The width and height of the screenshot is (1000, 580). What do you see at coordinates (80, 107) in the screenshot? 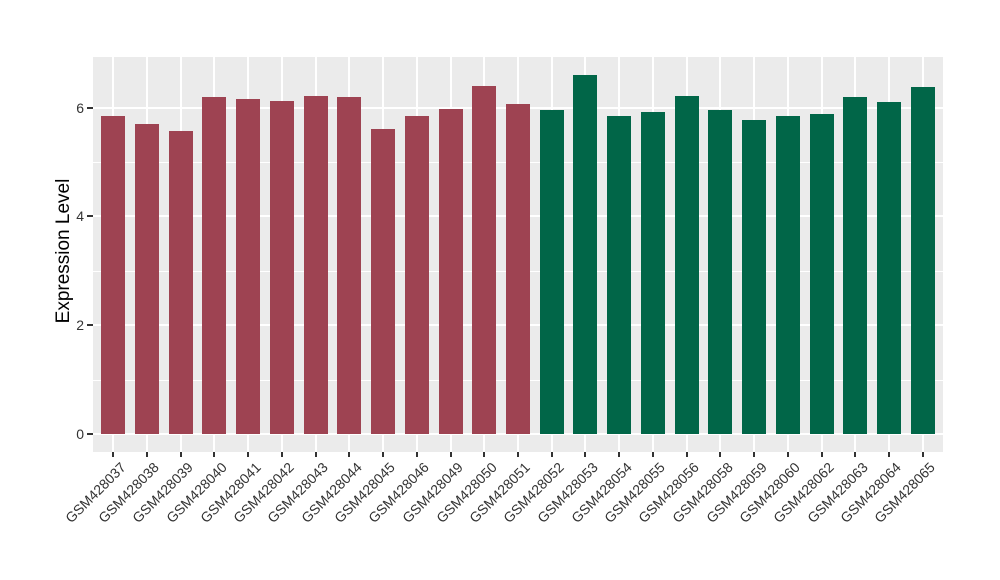
I see `y-tick-label: 6` at bounding box center [80, 107].